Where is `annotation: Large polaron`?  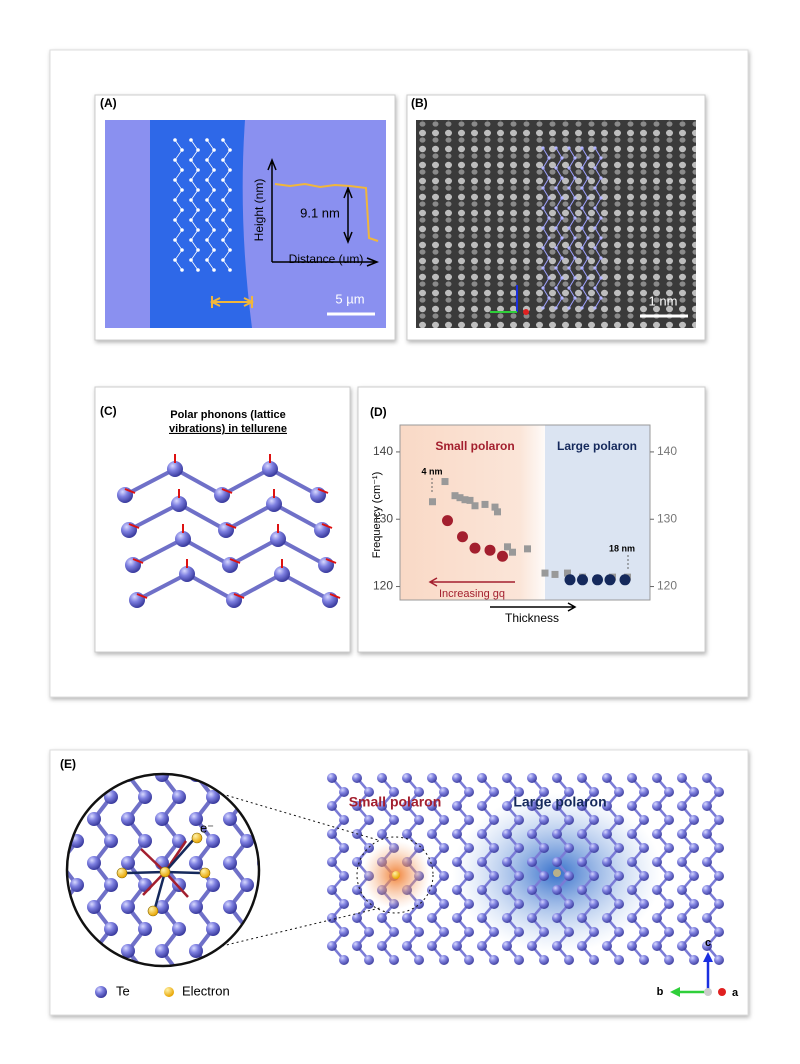
annotation: Large polaron is located at coordinates (559, 802).